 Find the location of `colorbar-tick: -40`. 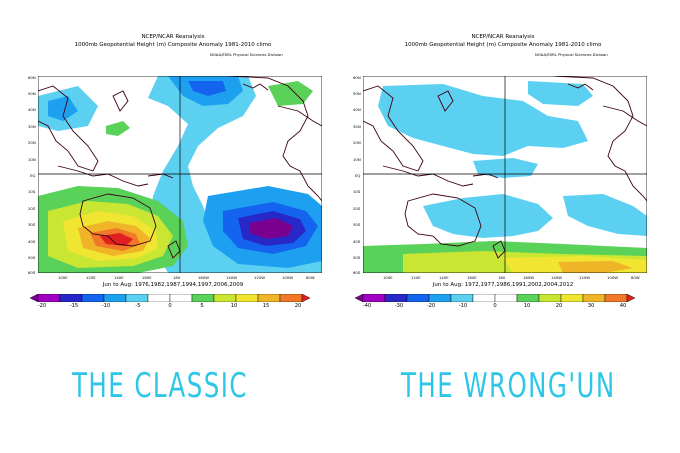

colorbar-tick: -40 is located at coordinates (367, 306).